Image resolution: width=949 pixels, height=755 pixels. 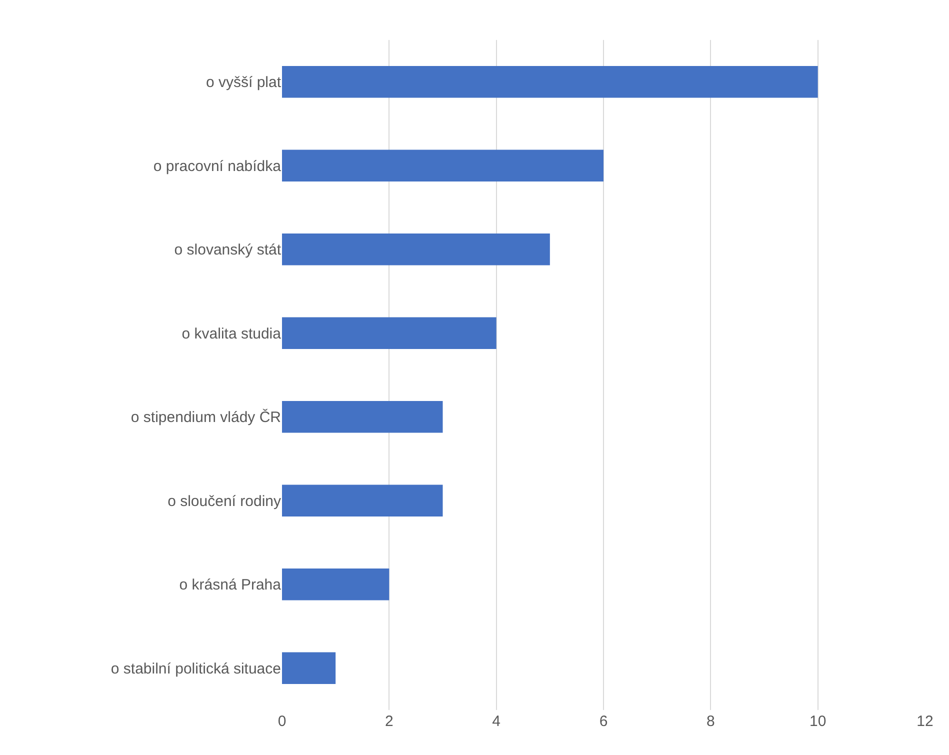 What do you see at coordinates (195, 669) in the screenshot?
I see `y-tick-label: o stabilní politická situace` at bounding box center [195, 669].